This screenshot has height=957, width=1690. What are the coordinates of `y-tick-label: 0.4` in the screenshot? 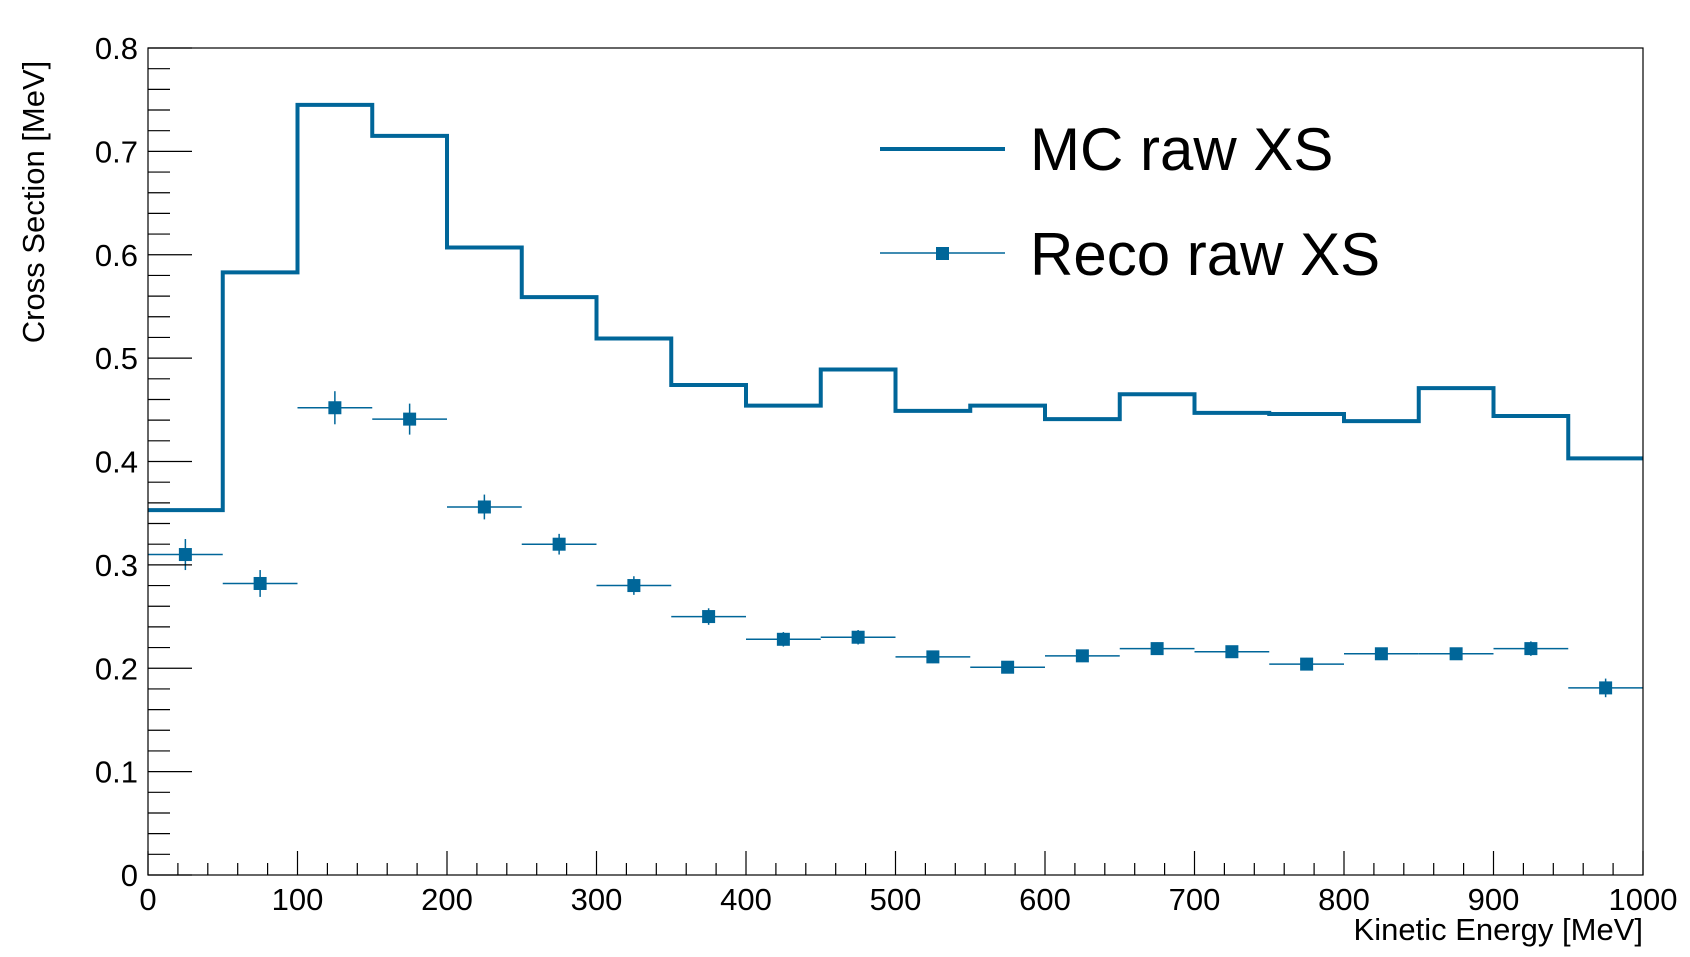 It's located at (116, 462).